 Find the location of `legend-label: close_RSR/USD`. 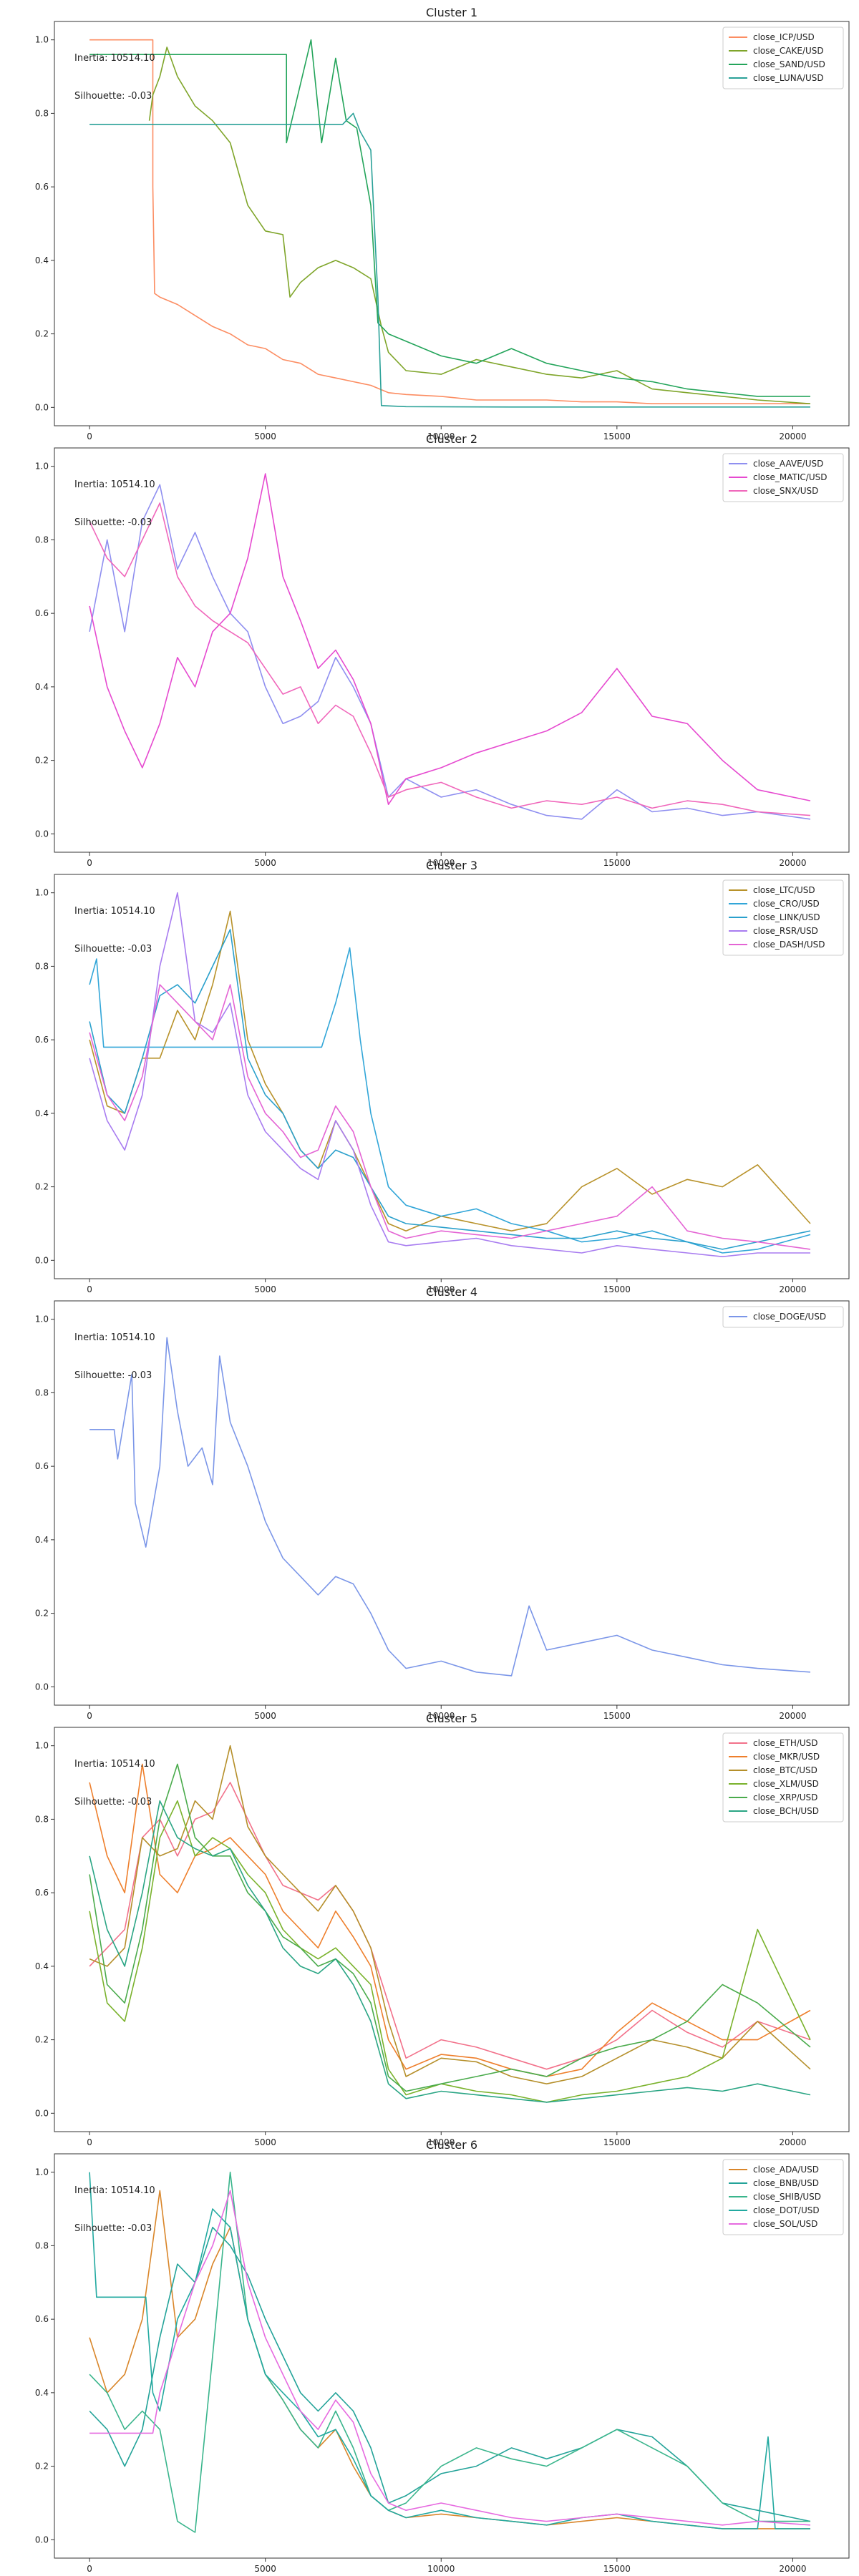

legend-label: close_RSR/USD is located at coordinates (785, 931).